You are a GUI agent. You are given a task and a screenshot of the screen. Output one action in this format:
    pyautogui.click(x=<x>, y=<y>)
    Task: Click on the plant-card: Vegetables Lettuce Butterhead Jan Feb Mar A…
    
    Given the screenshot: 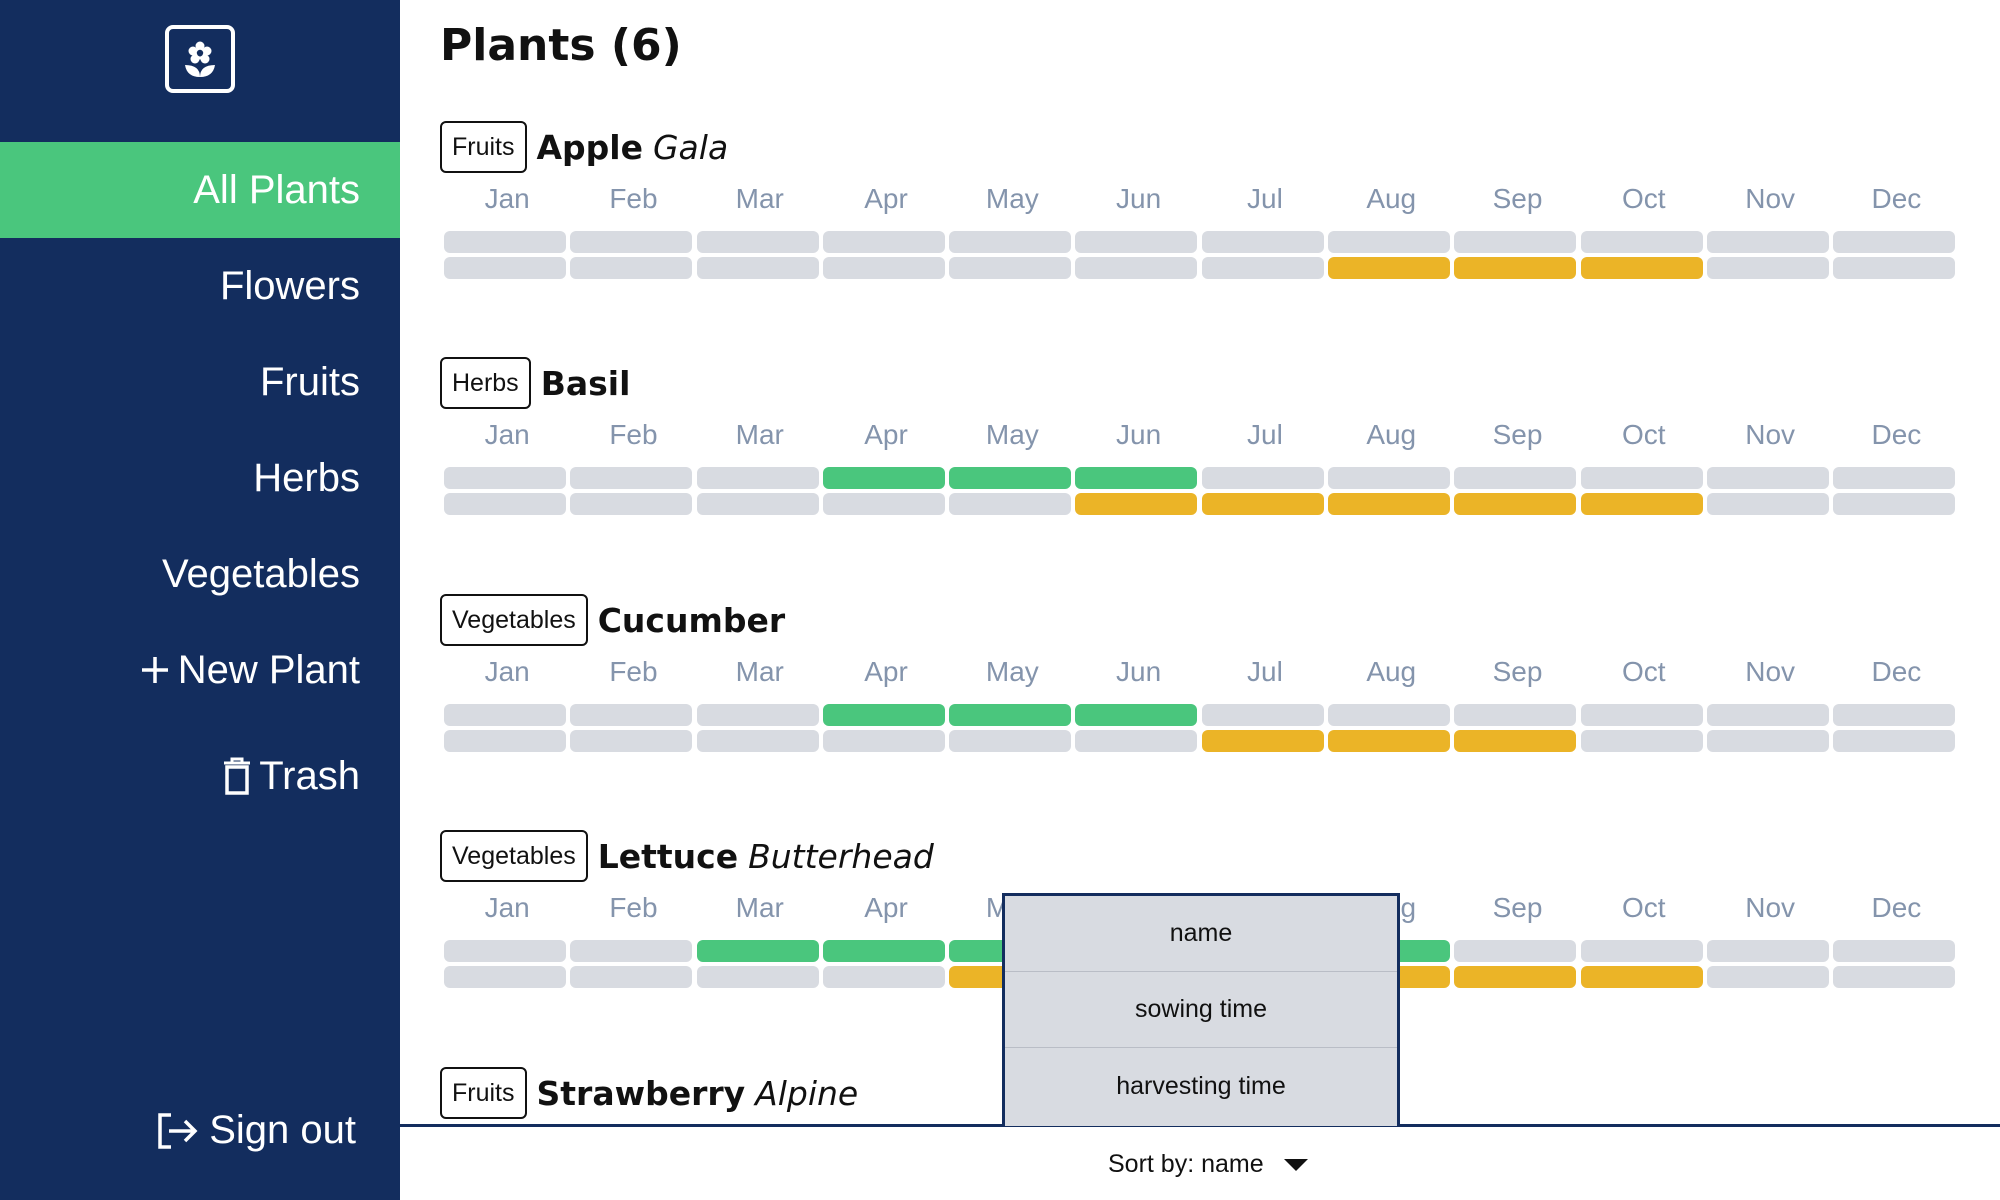 What is the action you would take?
    pyautogui.click(x=1200, y=909)
    